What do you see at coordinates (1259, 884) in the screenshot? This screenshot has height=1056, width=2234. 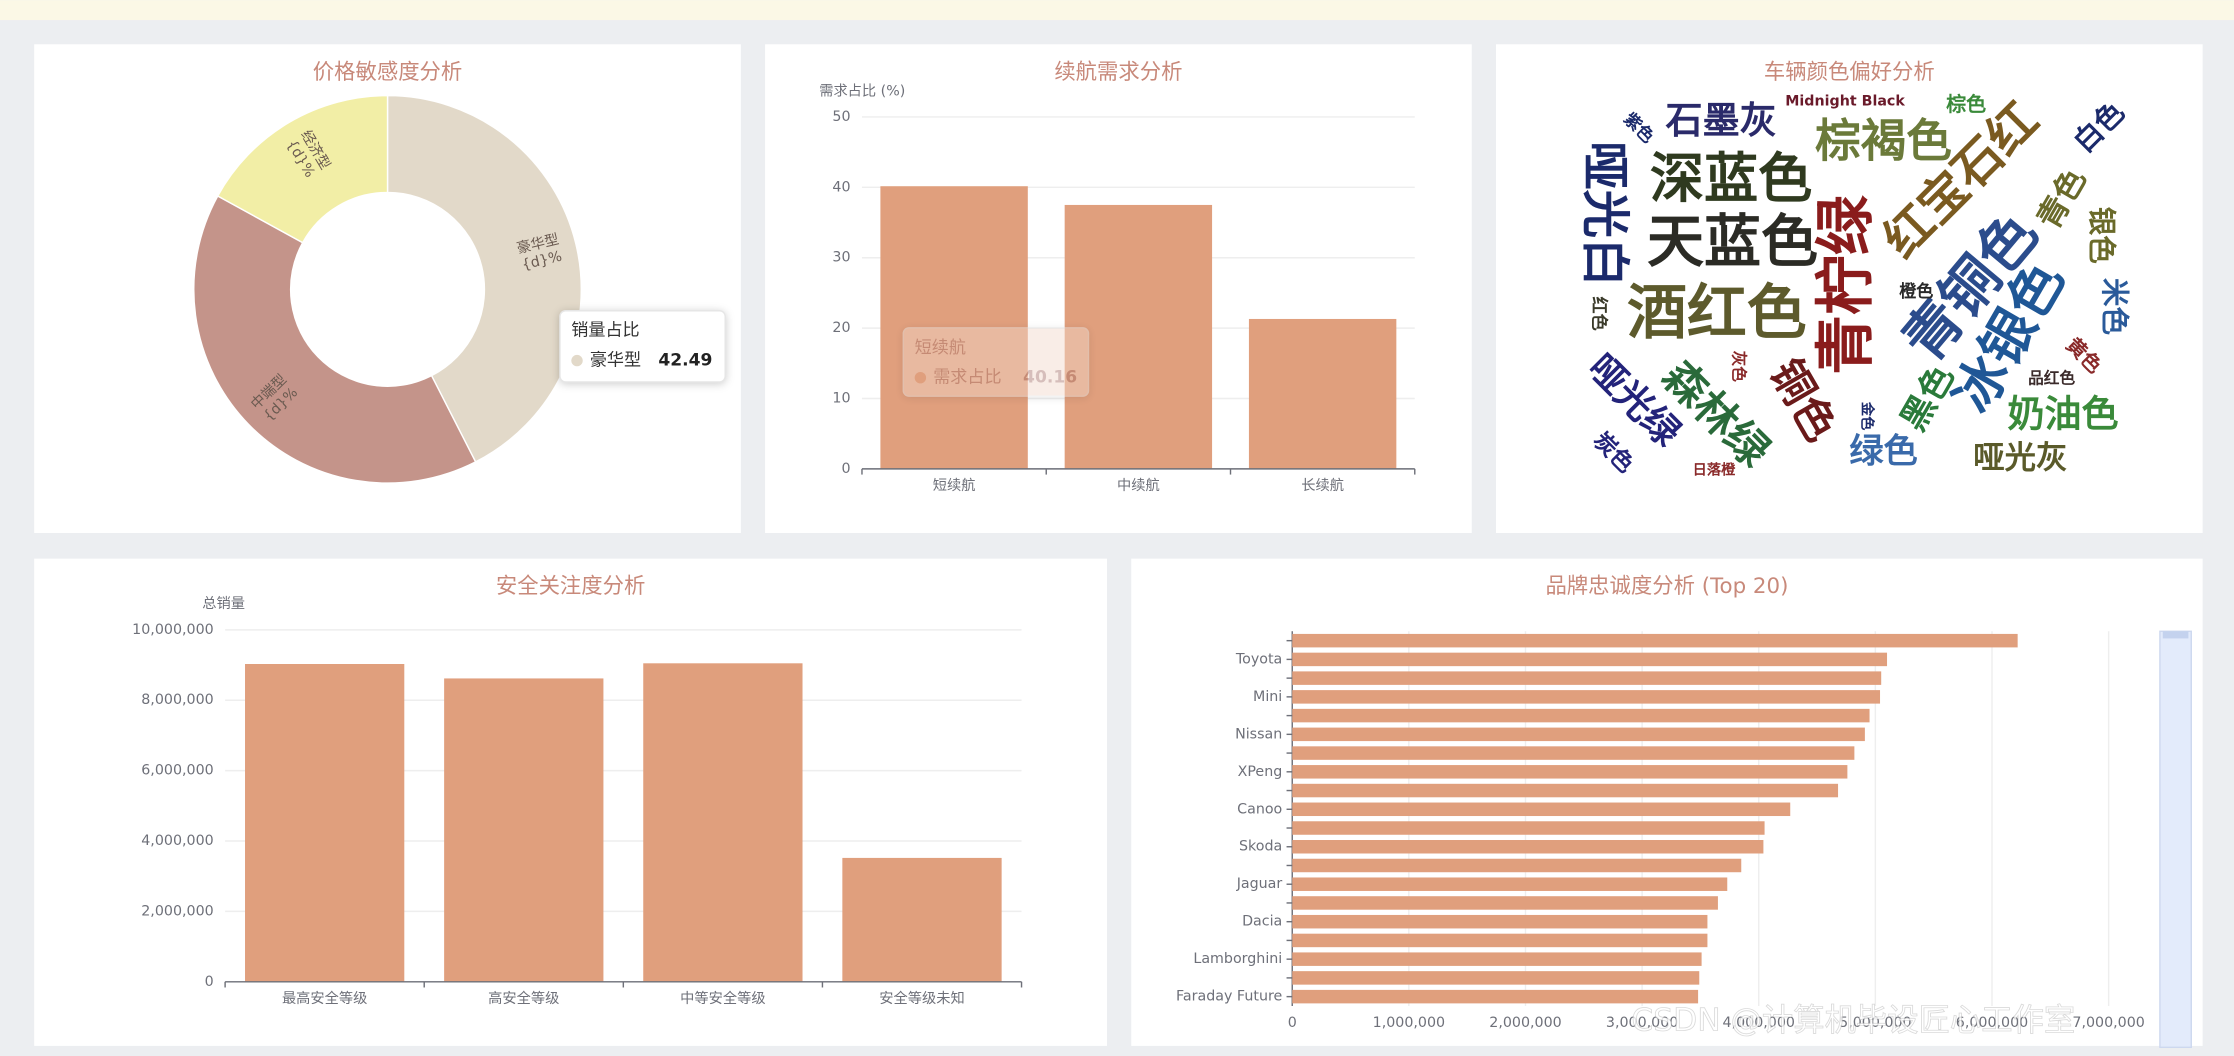 I see `y-tick-label: Jaguar` at bounding box center [1259, 884].